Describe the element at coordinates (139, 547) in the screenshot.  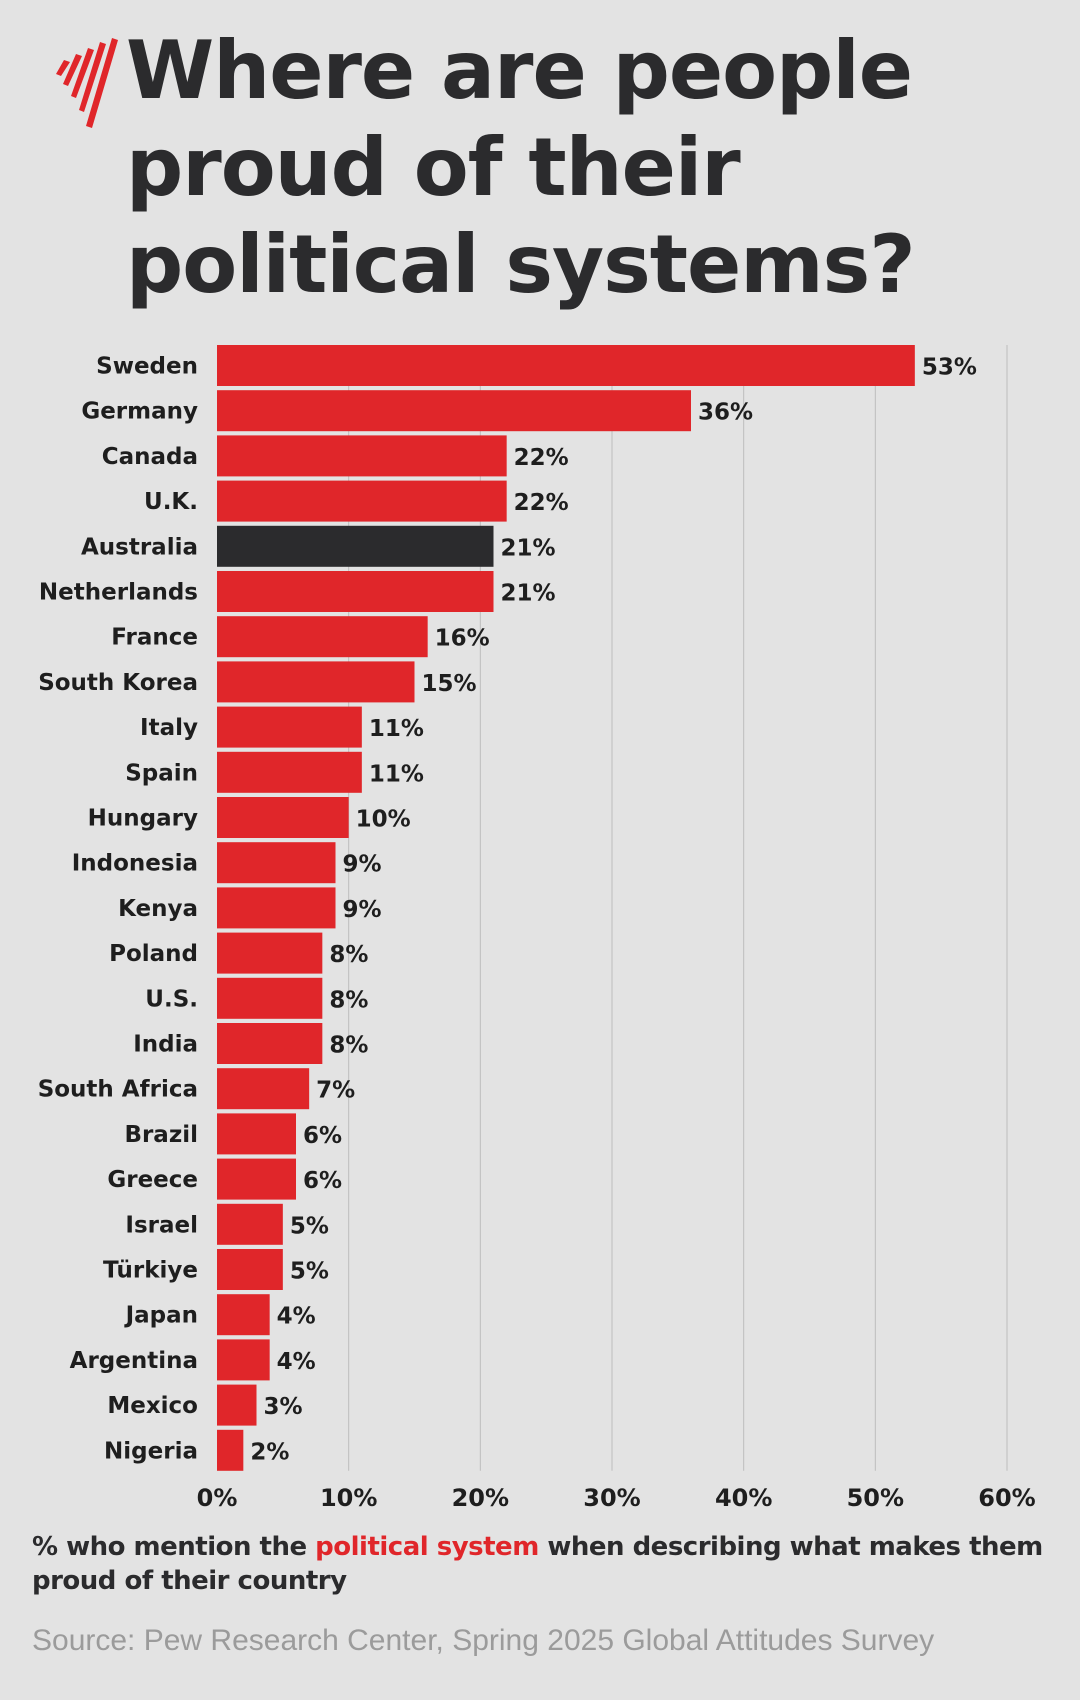
I see `category-label: Australia` at that location.